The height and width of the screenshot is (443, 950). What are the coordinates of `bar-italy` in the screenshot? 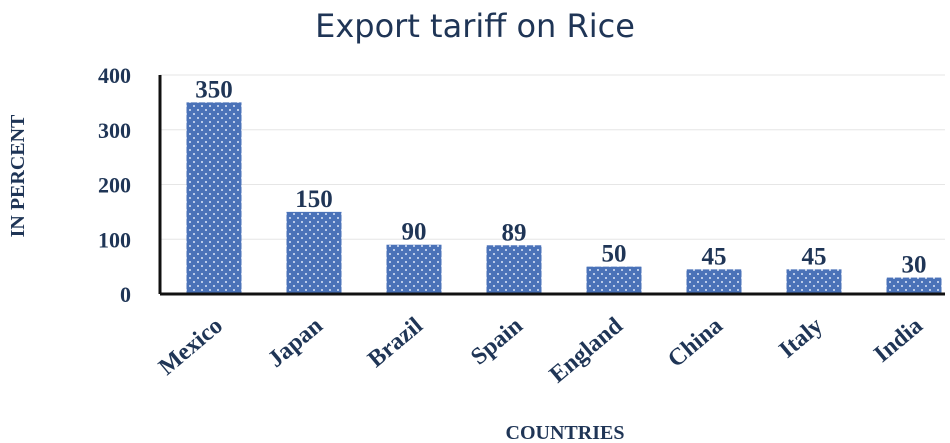 It's located at (814, 281).